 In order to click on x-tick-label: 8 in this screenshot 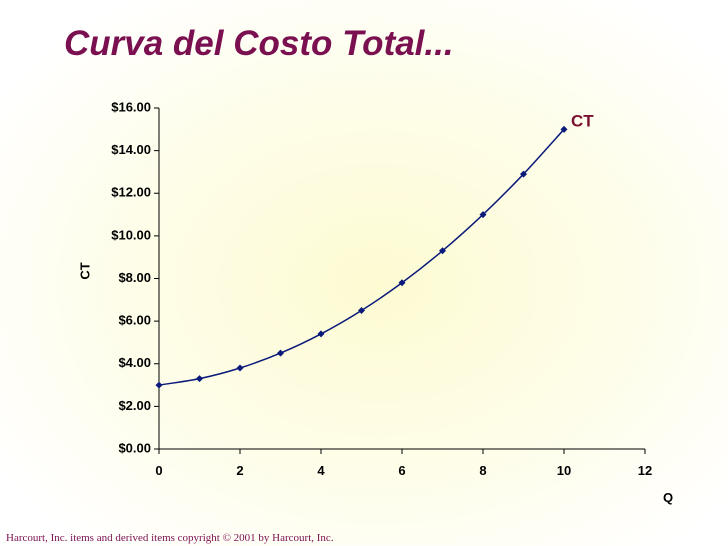, I will do `click(482, 470)`.